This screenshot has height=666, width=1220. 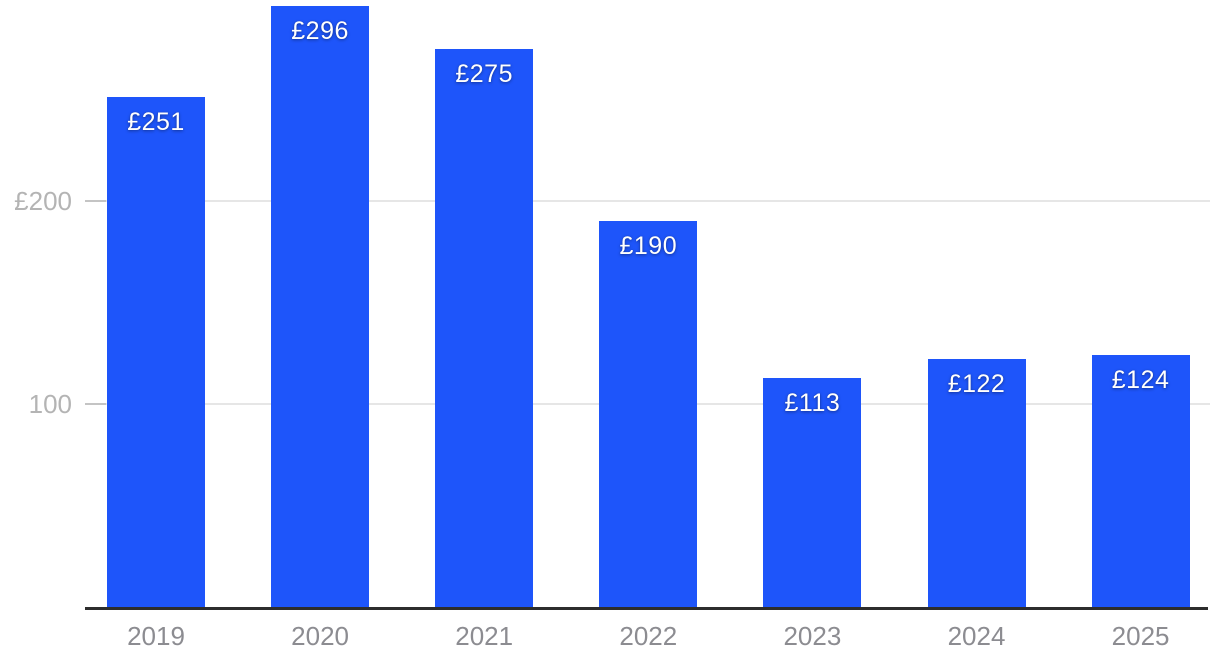 I want to click on bar-value-label: £275, so click(x=484, y=73).